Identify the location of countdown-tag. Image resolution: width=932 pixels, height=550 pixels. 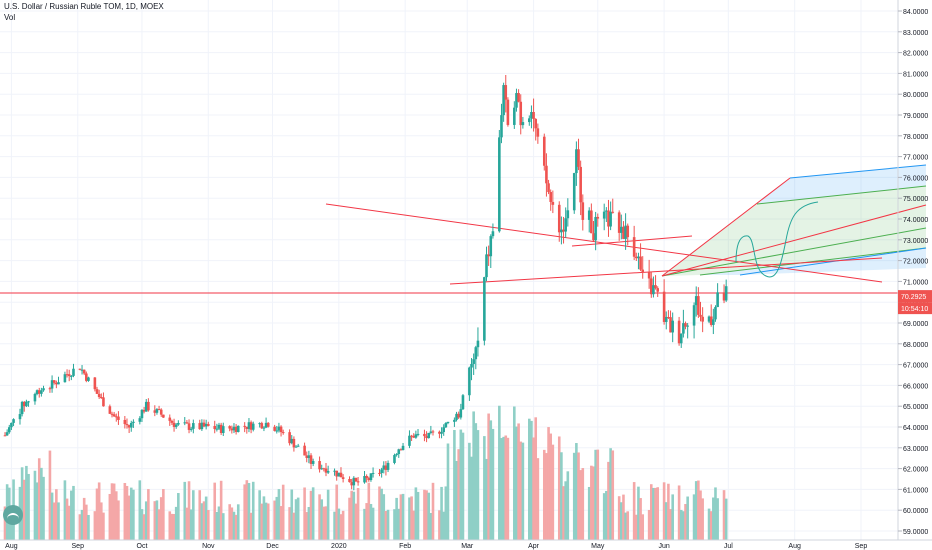
(915, 308).